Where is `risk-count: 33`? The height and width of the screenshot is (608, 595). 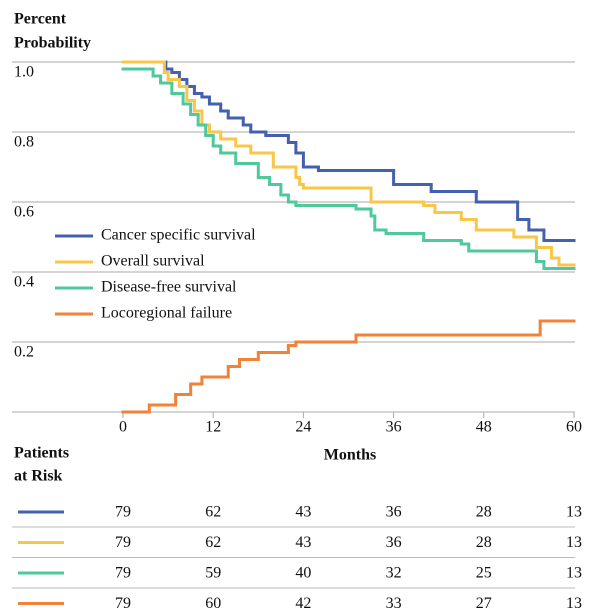 risk-count: 33 is located at coordinates (394, 601).